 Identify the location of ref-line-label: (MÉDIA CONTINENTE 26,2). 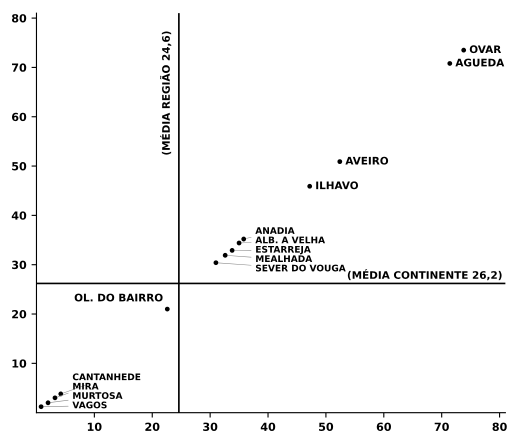
(425, 274).